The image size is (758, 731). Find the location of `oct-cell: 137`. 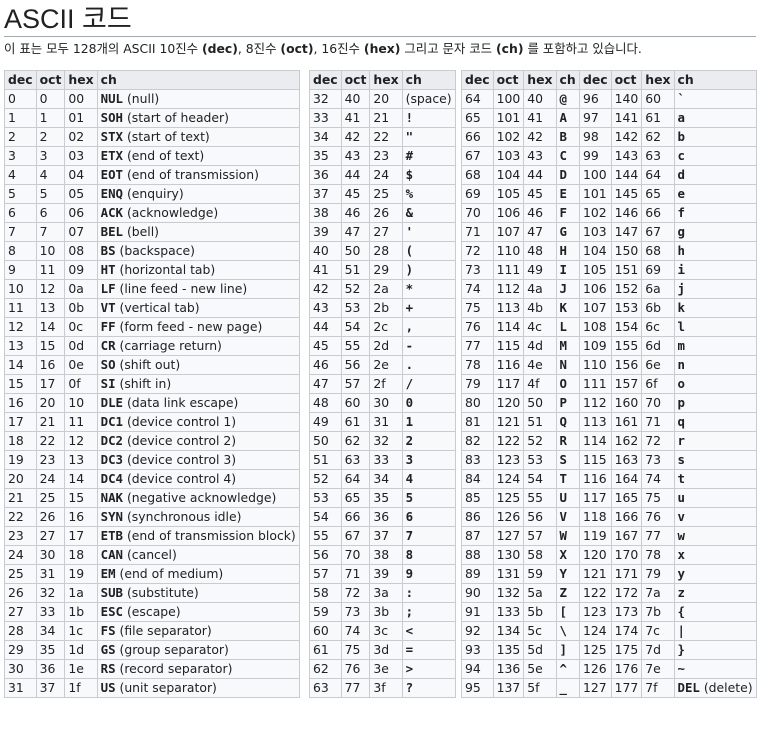

oct-cell: 137 is located at coordinates (508, 688).